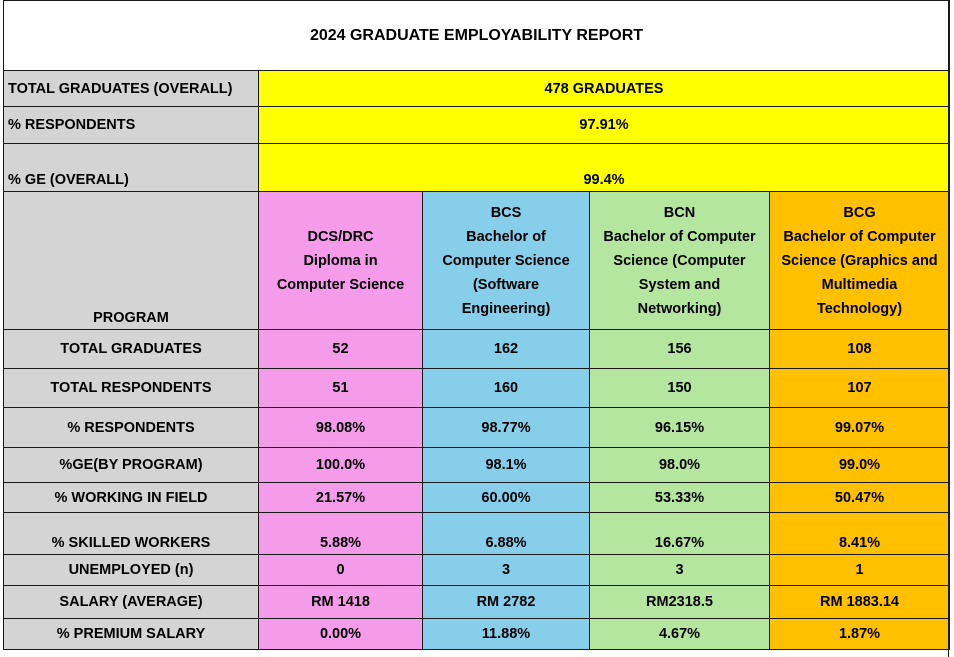 The image size is (954, 657). I want to click on cell-bcg: 99.0%, so click(859, 465).